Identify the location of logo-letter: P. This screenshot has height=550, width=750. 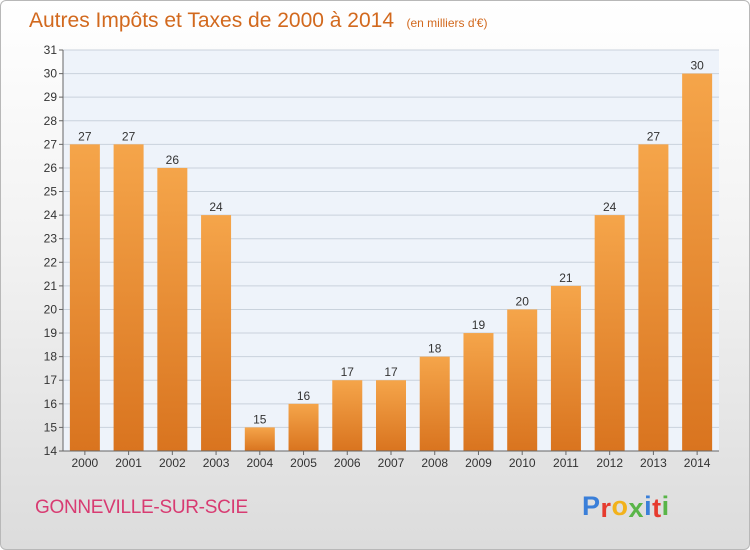
(591, 506).